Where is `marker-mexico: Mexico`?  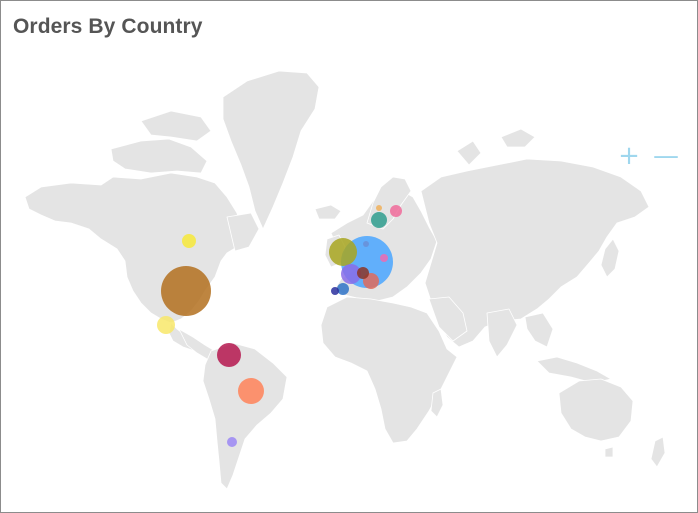
marker-mexico: Mexico is located at coordinates (166, 325).